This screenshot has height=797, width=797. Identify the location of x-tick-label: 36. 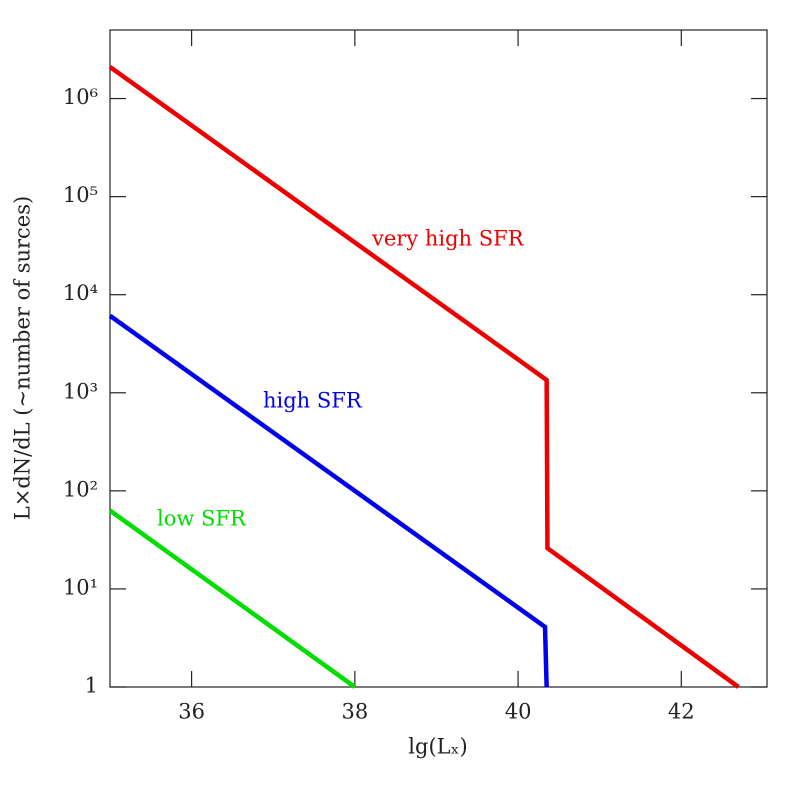
(191, 712).